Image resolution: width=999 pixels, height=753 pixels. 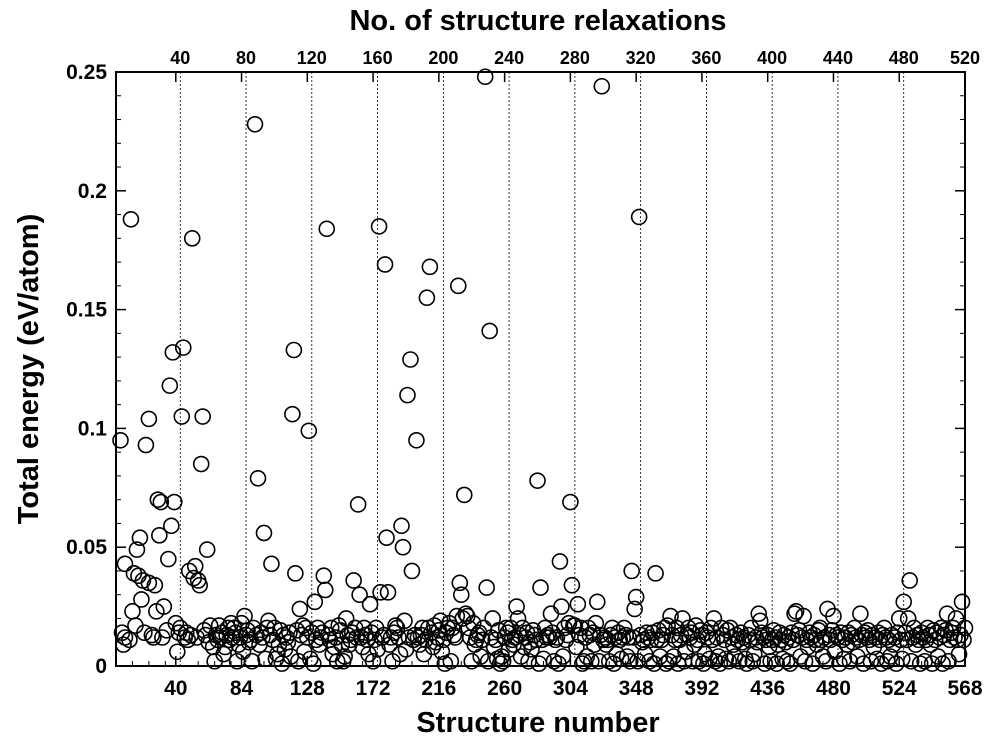 What do you see at coordinates (312, 58) in the screenshot?
I see `x2-tick-label: 120` at bounding box center [312, 58].